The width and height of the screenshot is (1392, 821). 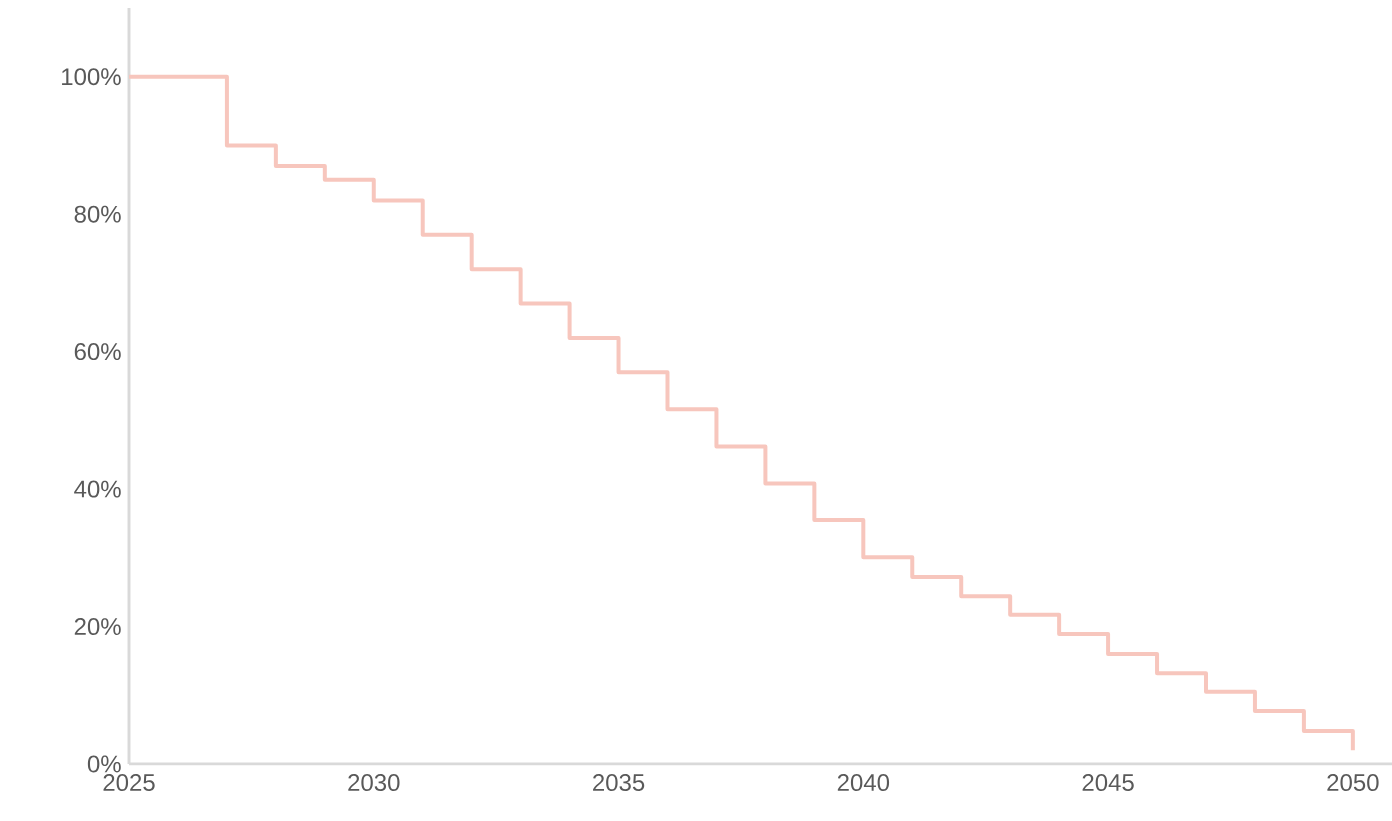 I want to click on y-tick-label: 40%, so click(x=97, y=489).